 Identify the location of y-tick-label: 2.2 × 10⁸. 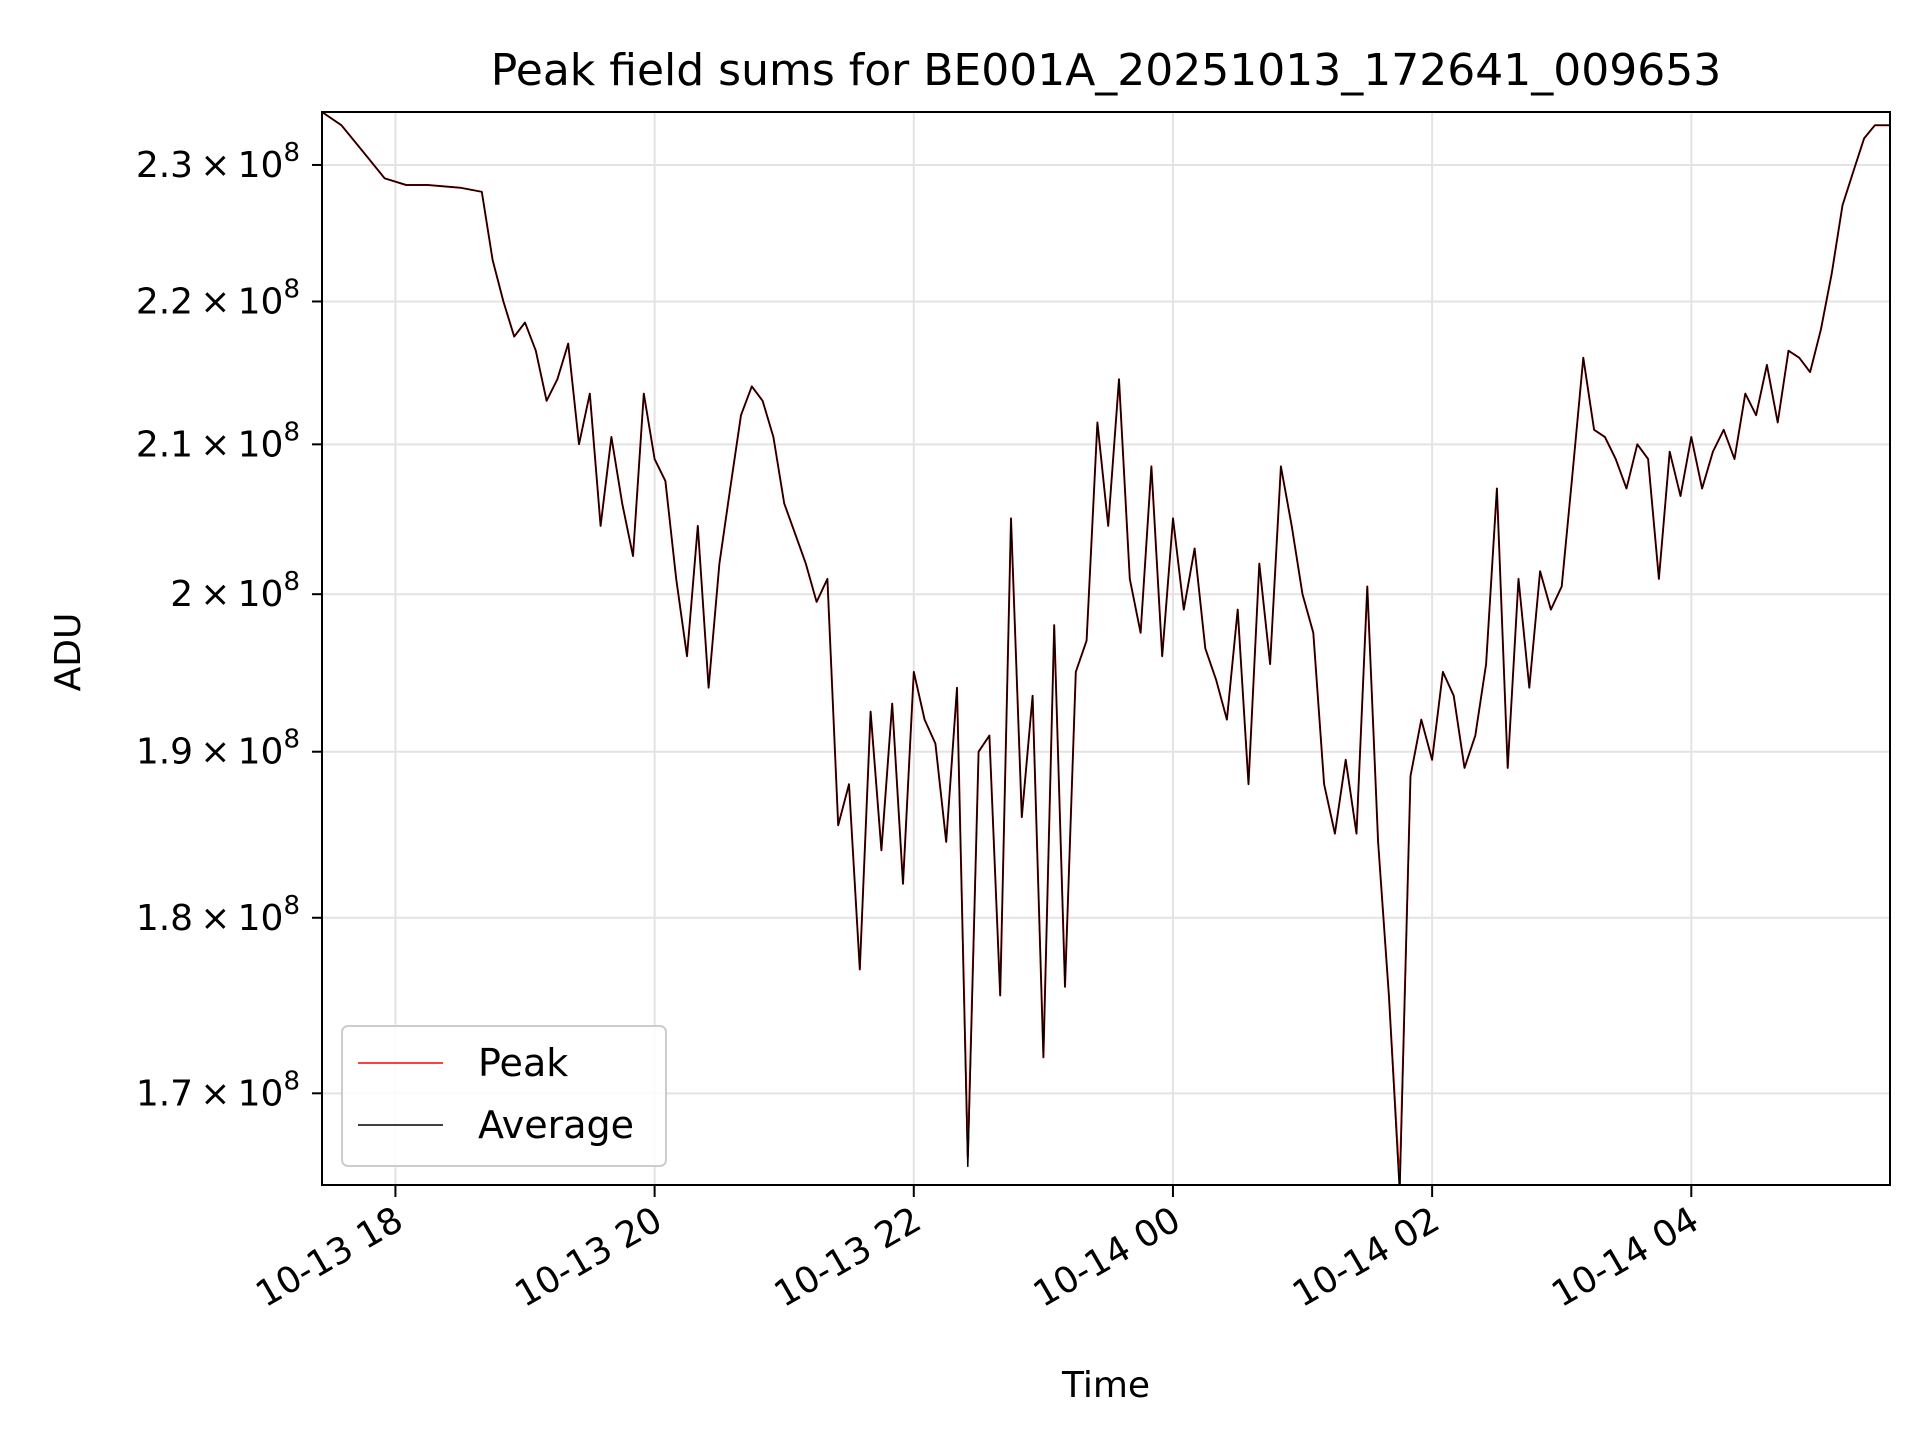
(218, 298).